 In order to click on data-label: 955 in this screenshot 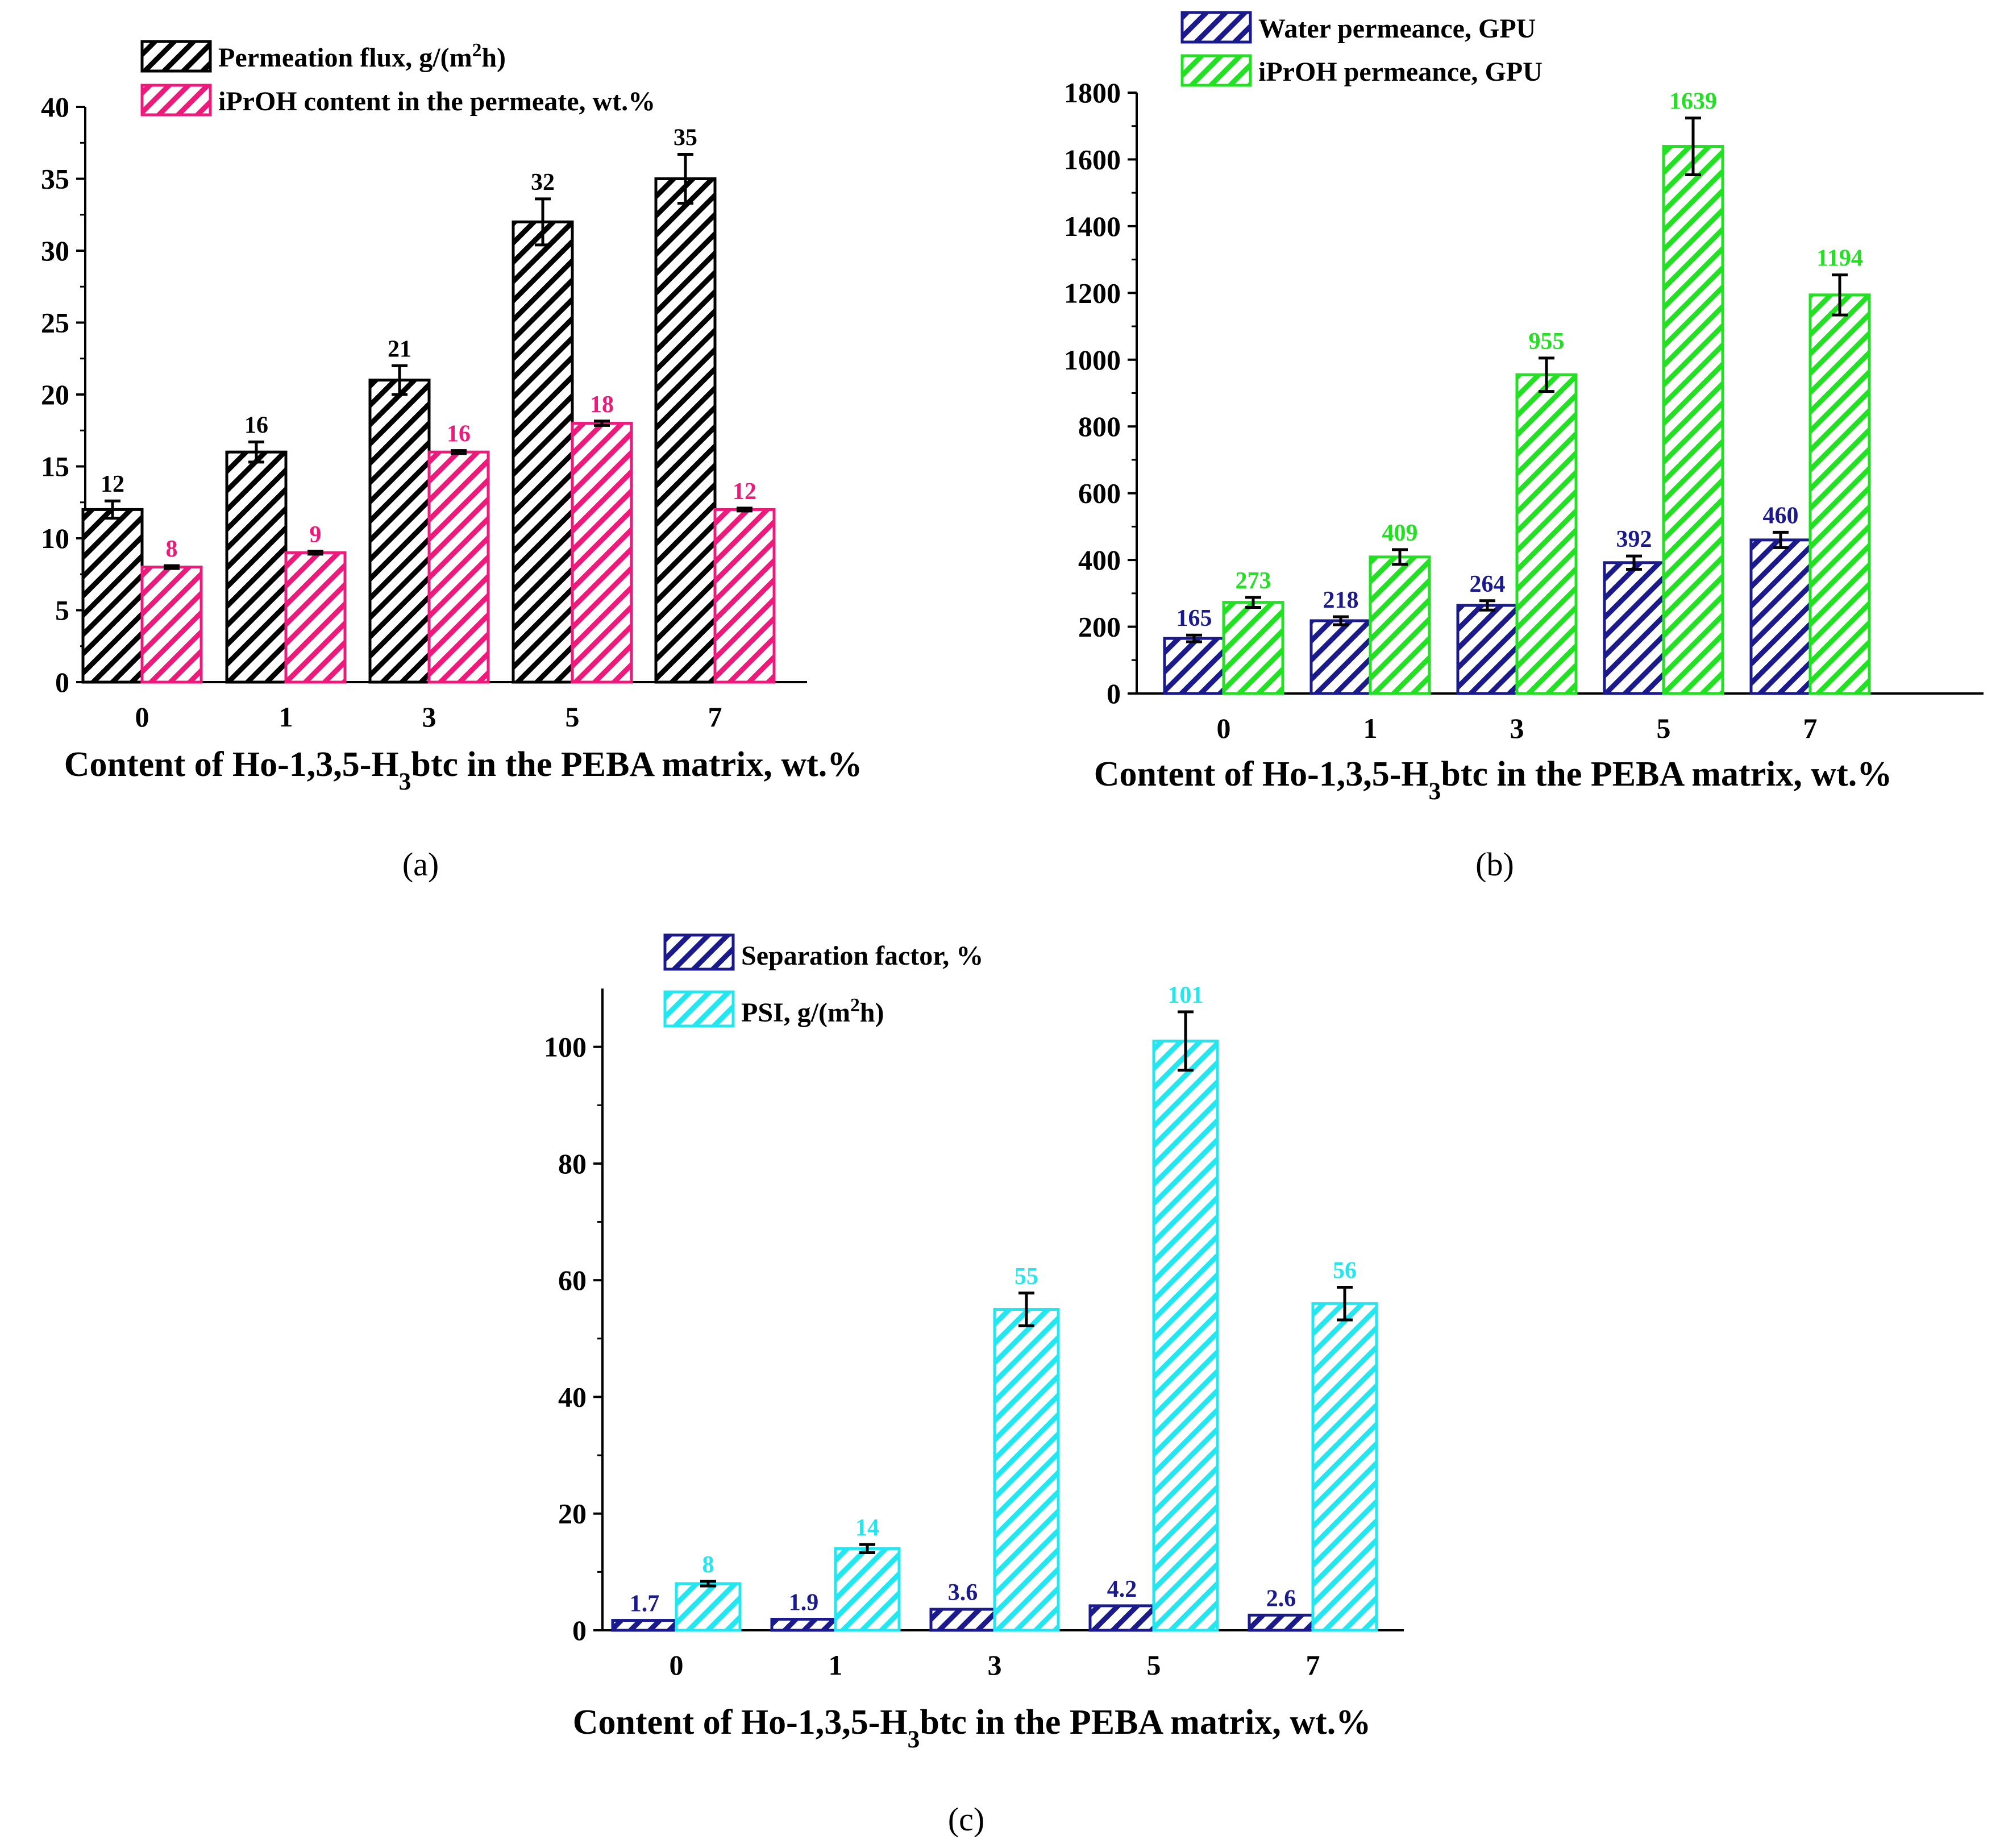, I will do `click(1547, 342)`.